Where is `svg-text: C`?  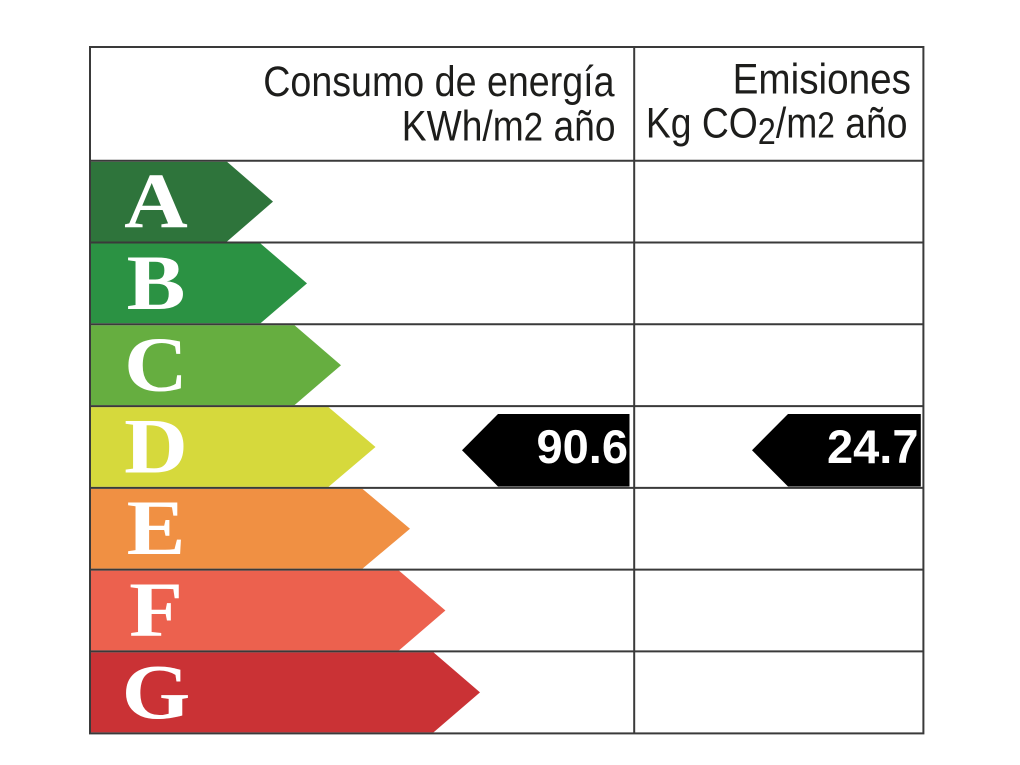 svg-text: C is located at coordinates (156, 365).